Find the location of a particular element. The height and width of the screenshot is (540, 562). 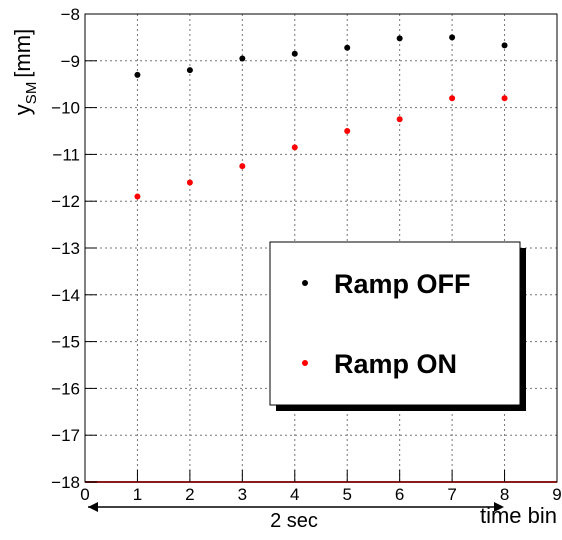

y-tick-label: −17 is located at coordinates (65, 435).